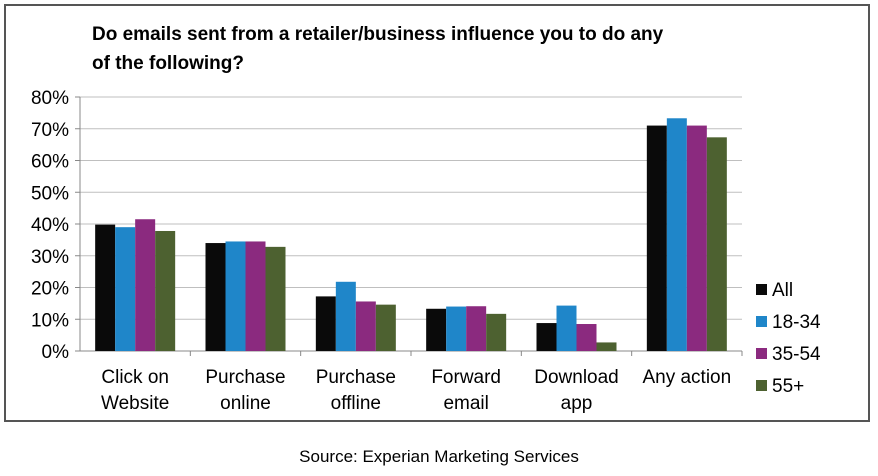  What do you see at coordinates (50, 320) in the screenshot?
I see `y-tick-label: 10%` at bounding box center [50, 320].